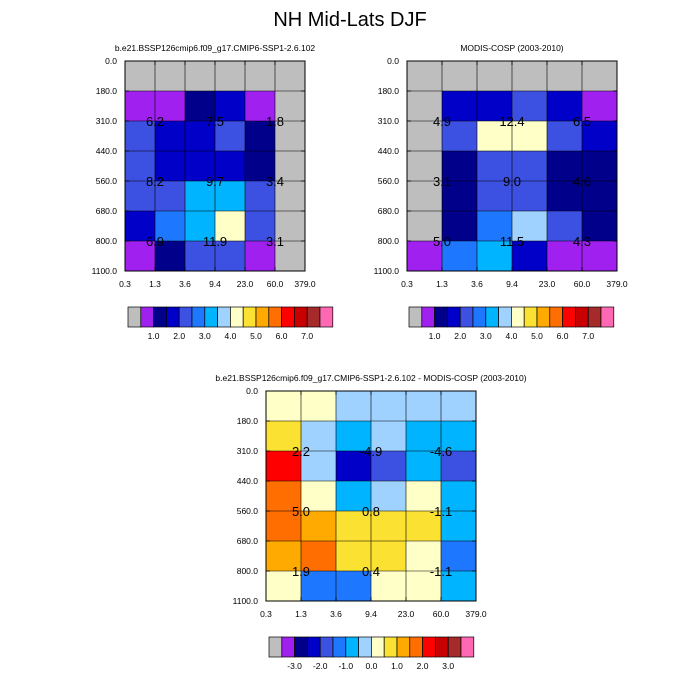 Image resolution: width=700 pixels, height=700 pixels. What do you see at coordinates (582, 284) in the screenshot?
I see `x-tick-label: 60.0` at bounding box center [582, 284].